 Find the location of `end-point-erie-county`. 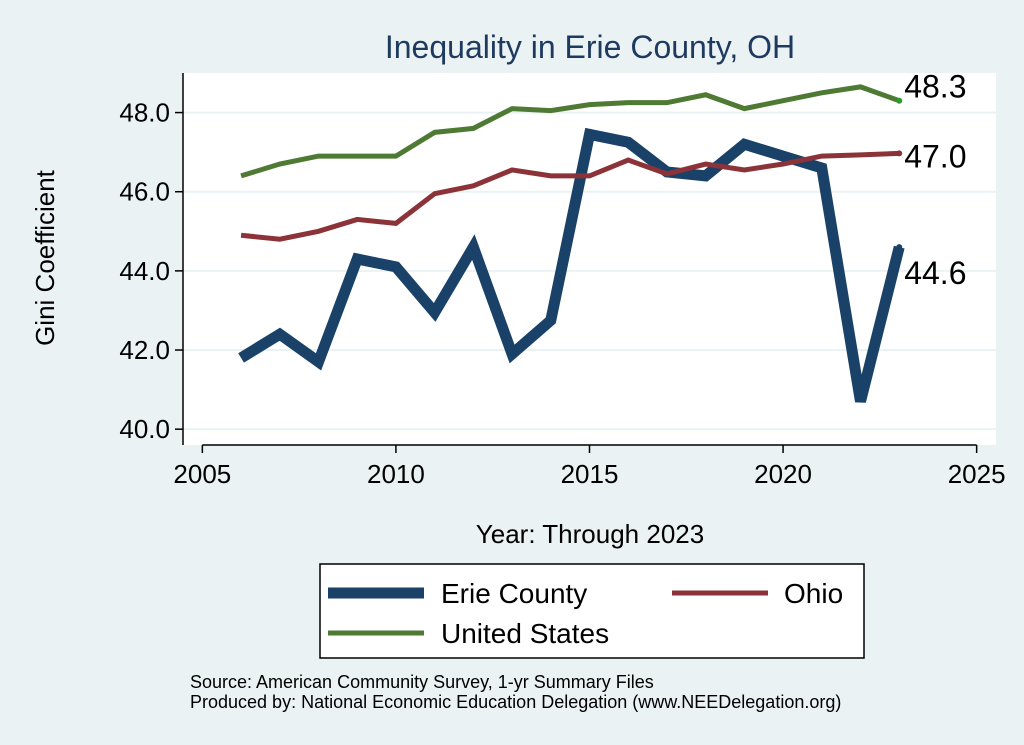

end-point-erie-county is located at coordinates (899, 247).